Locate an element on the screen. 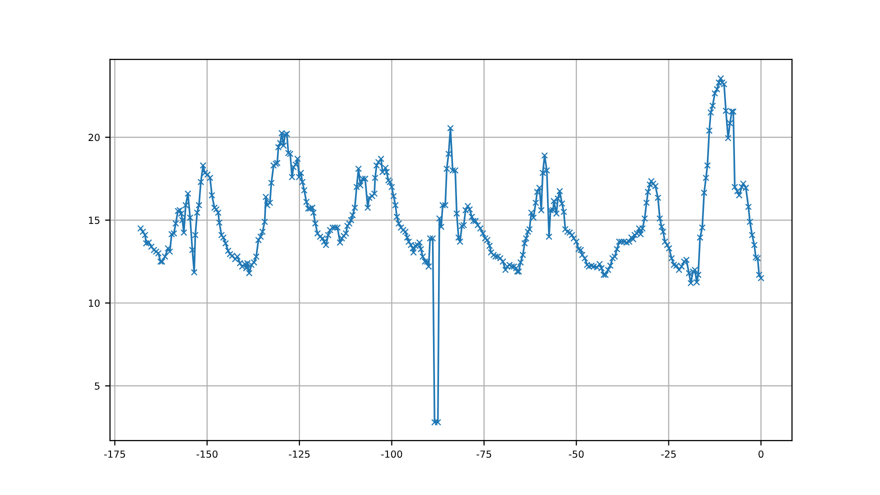  y-tick-label: 5 is located at coordinates (97, 386).